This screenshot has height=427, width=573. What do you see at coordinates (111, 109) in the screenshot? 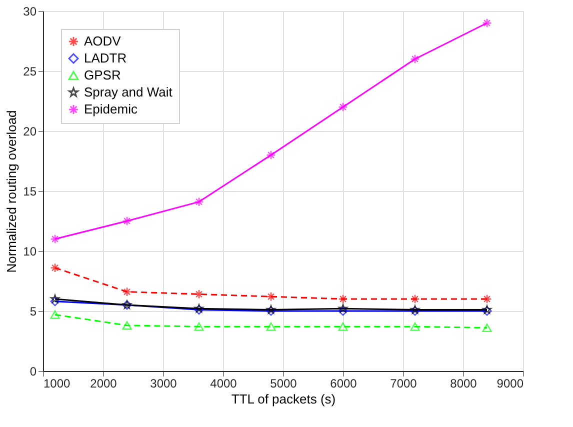
I see `legend-label: Epidemic` at bounding box center [111, 109].